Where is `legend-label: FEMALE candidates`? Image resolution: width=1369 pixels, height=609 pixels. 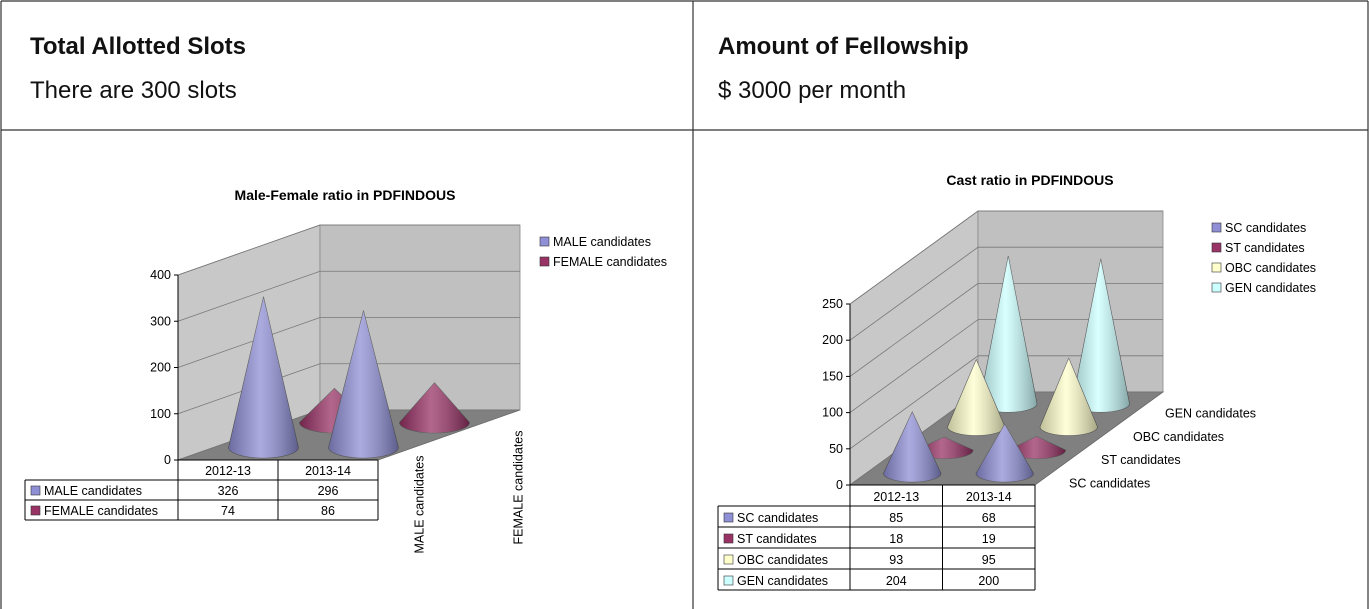 legend-label: FEMALE candidates is located at coordinates (610, 262).